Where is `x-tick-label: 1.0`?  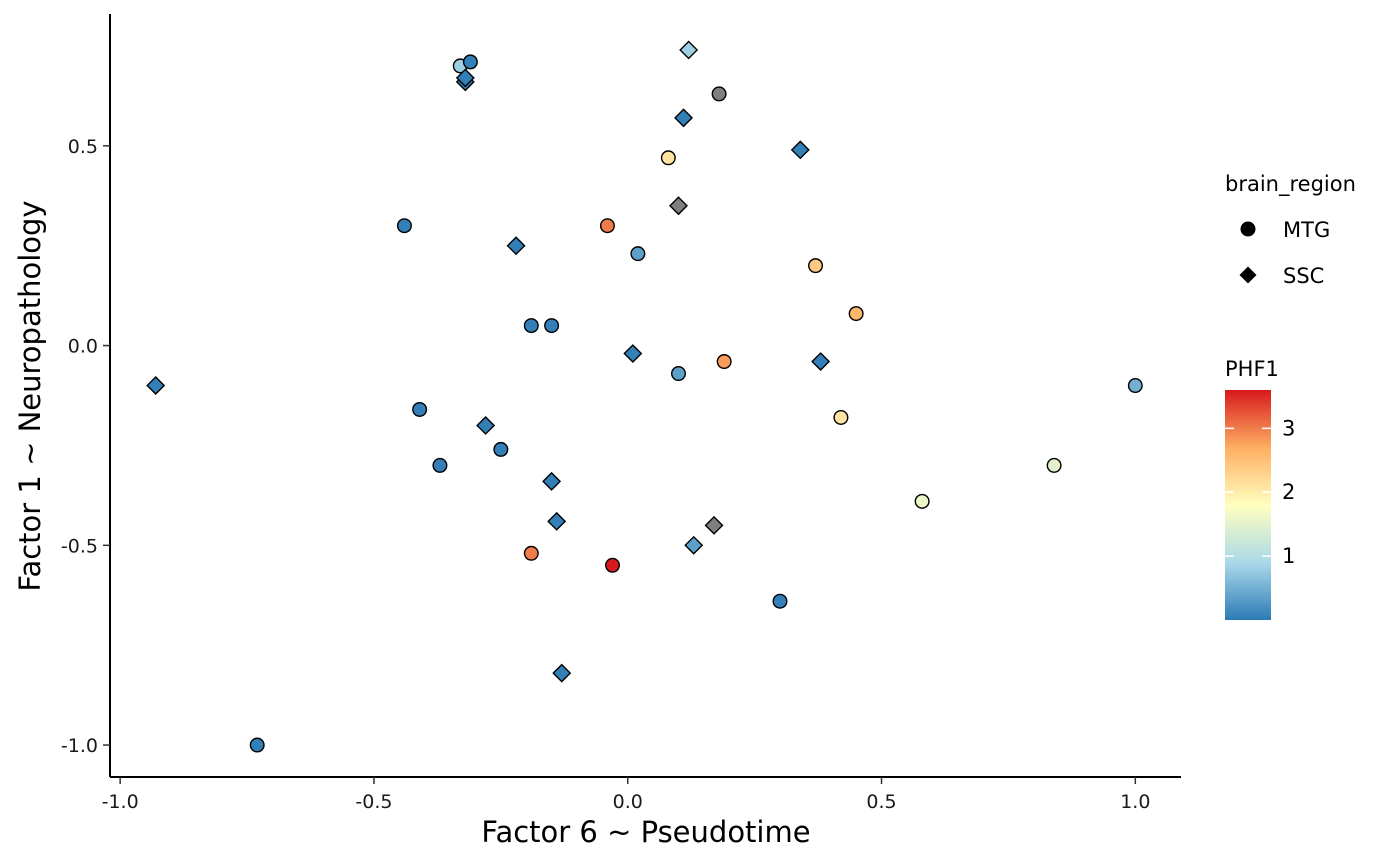
x-tick-label: 1.0 is located at coordinates (1135, 802).